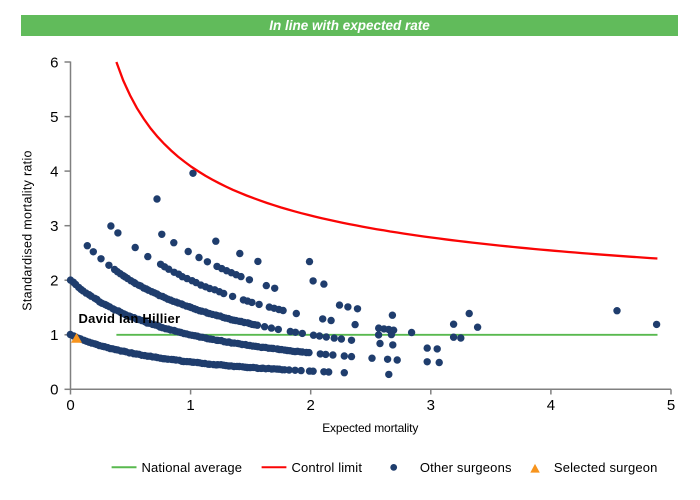 The image size is (700, 500). Describe the element at coordinates (54, 62) in the screenshot. I see `svg-text: 6` at that location.